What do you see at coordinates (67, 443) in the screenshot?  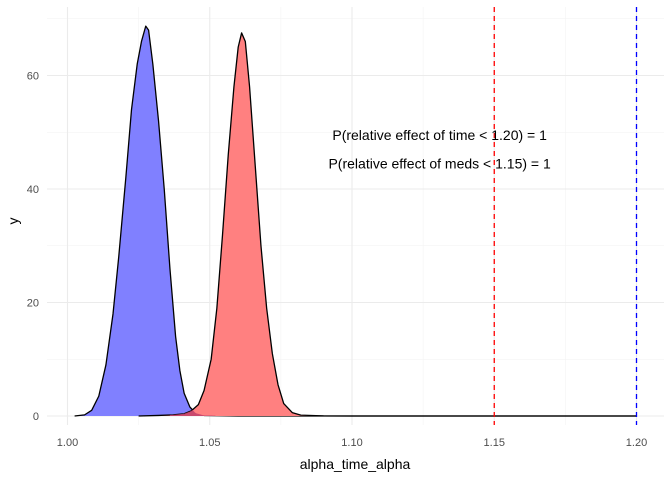 I see `x-tick-label: 1.00` at bounding box center [67, 443].